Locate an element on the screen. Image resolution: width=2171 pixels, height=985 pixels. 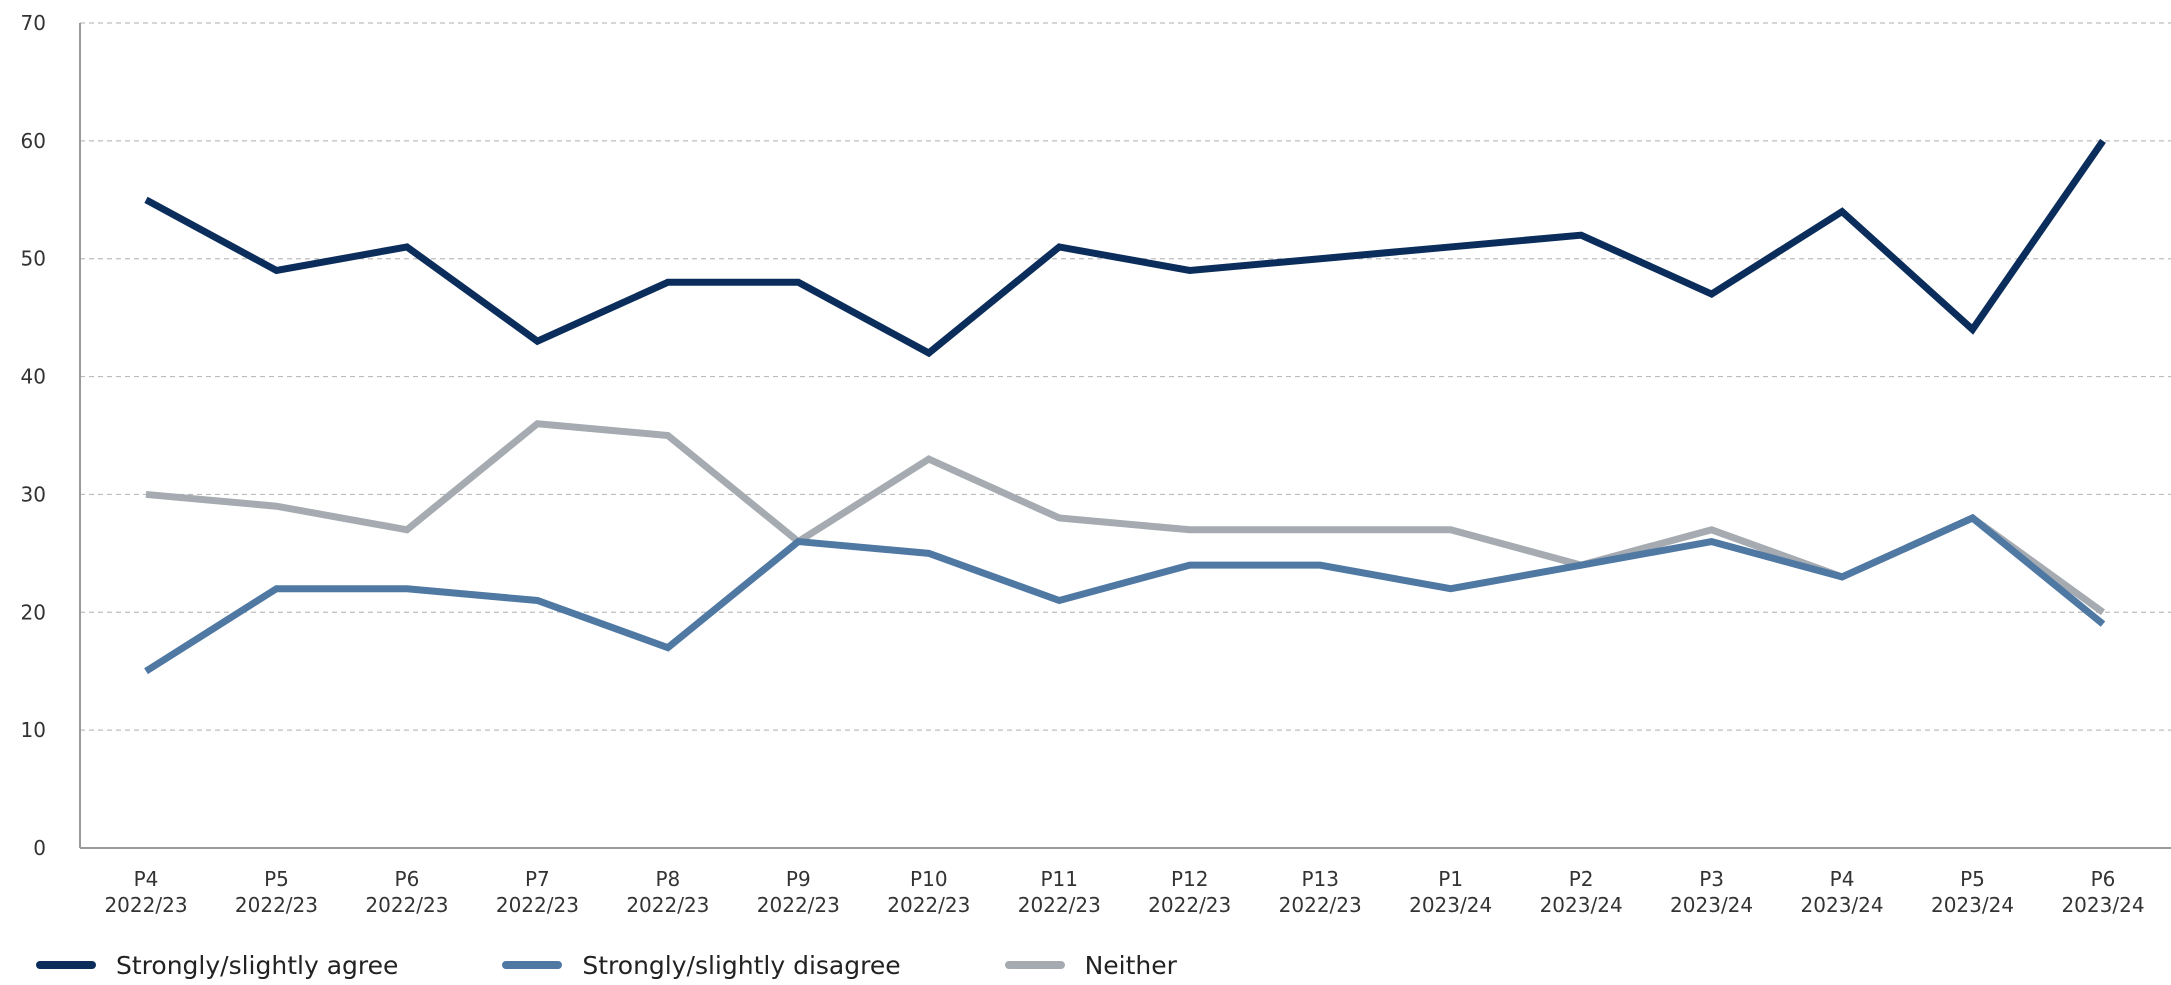
x-tick-period: P10 is located at coordinates (929, 879).